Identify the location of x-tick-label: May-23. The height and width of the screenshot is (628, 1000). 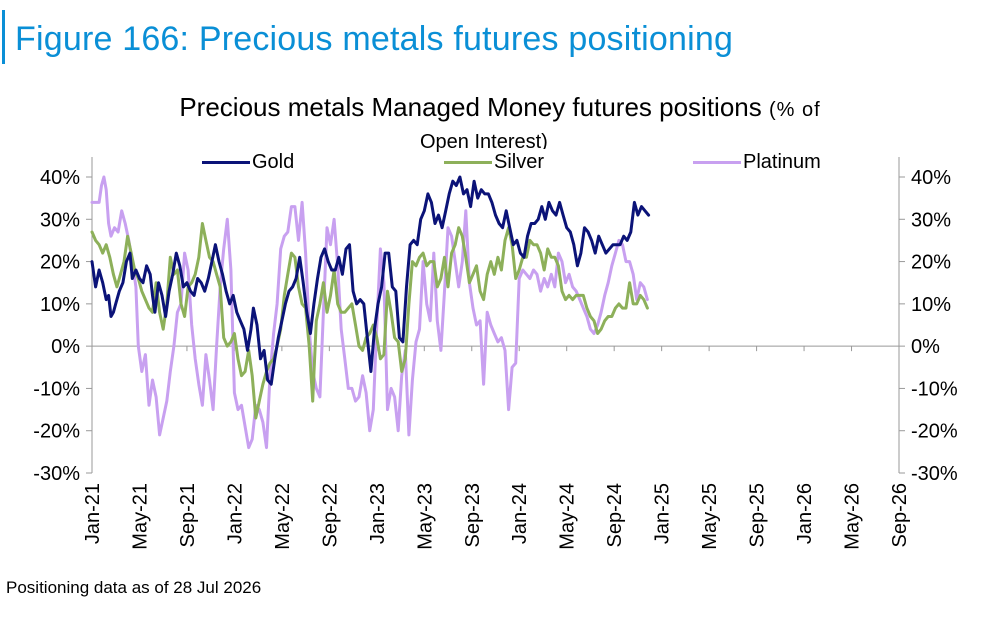
(425, 516).